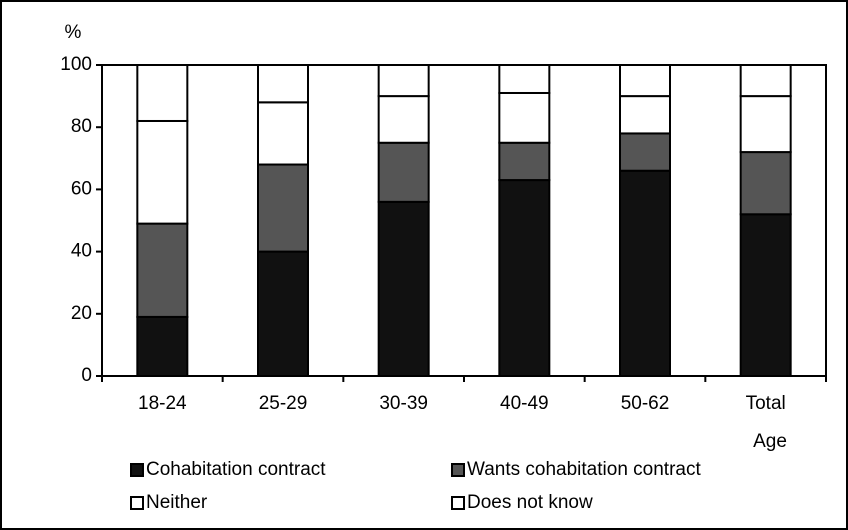  What do you see at coordinates (76, 64) in the screenshot?
I see `y-tick-label: 100` at bounding box center [76, 64].